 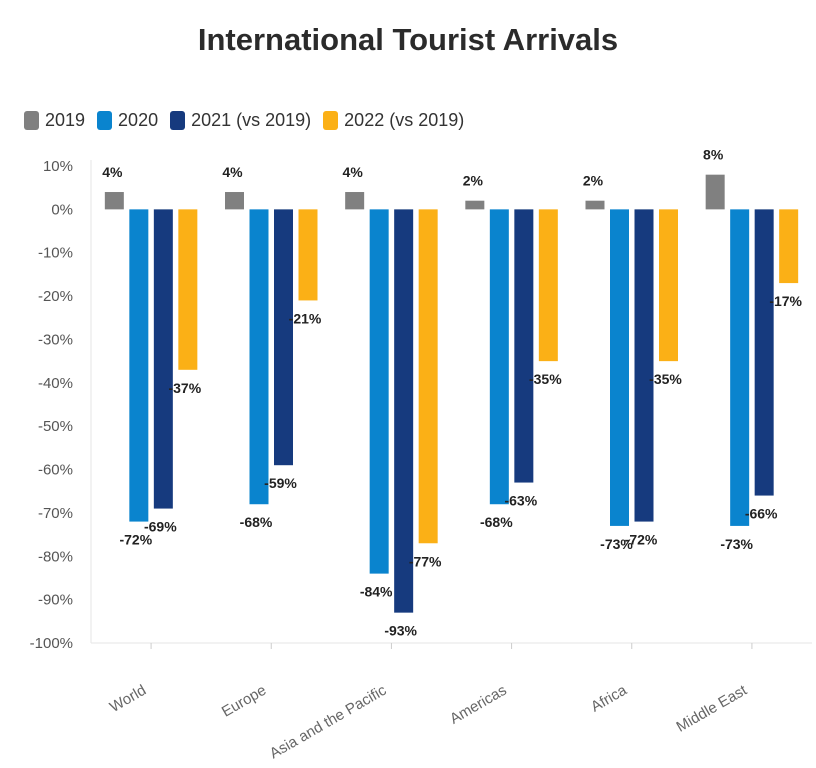 I want to click on y-tick-label: 0%, so click(x=62, y=209).